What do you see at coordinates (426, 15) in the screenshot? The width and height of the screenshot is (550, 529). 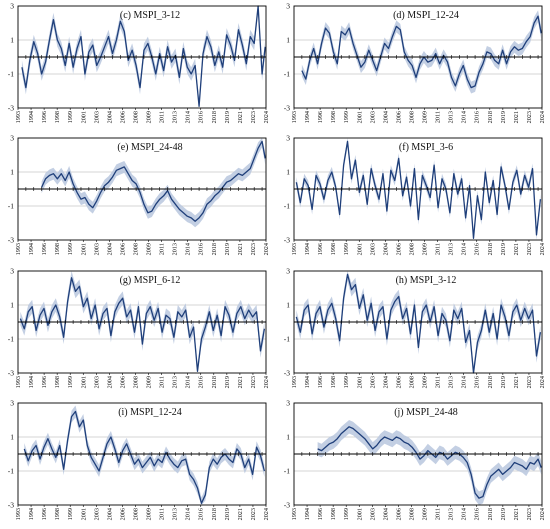 I see `chart-title: (d) MSPI_12-24` at bounding box center [426, 15].